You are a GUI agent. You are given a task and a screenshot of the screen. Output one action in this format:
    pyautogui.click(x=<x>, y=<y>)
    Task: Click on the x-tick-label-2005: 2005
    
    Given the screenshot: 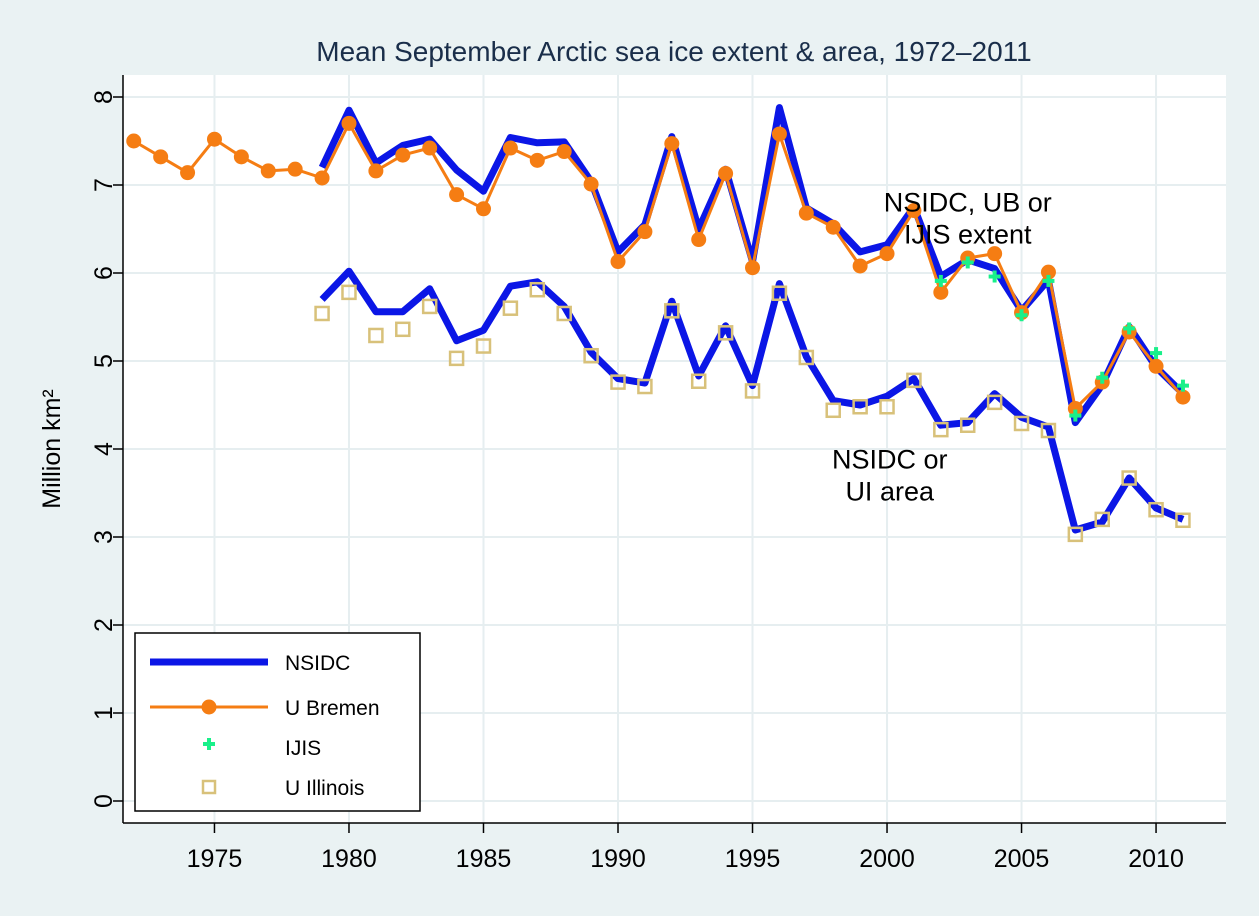 What is the action you would take?
    pyautogui.click(x=1022, y=859)
    